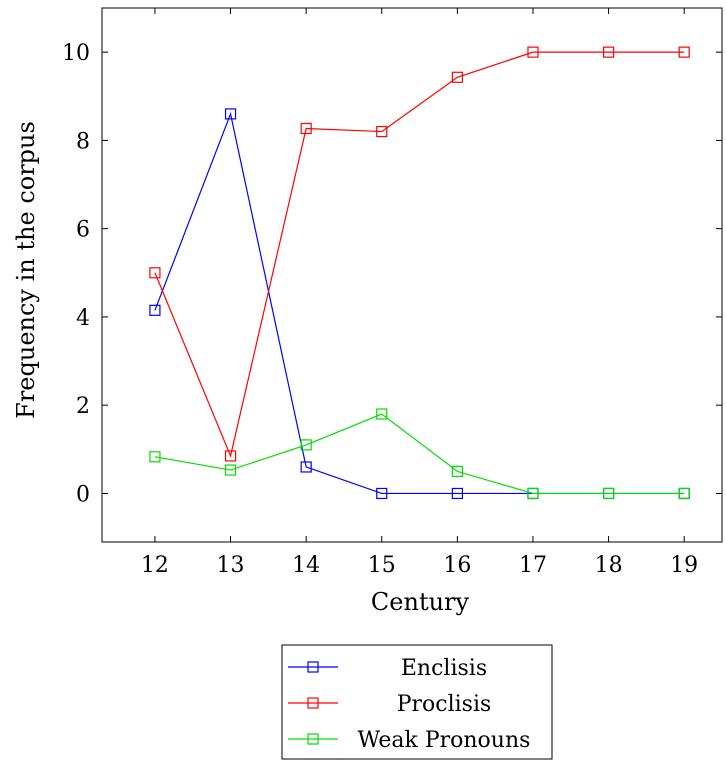 The height and width of the screenshot is (764, 726). I want to click on series-line-weak-pronouns, so click(419, 454).